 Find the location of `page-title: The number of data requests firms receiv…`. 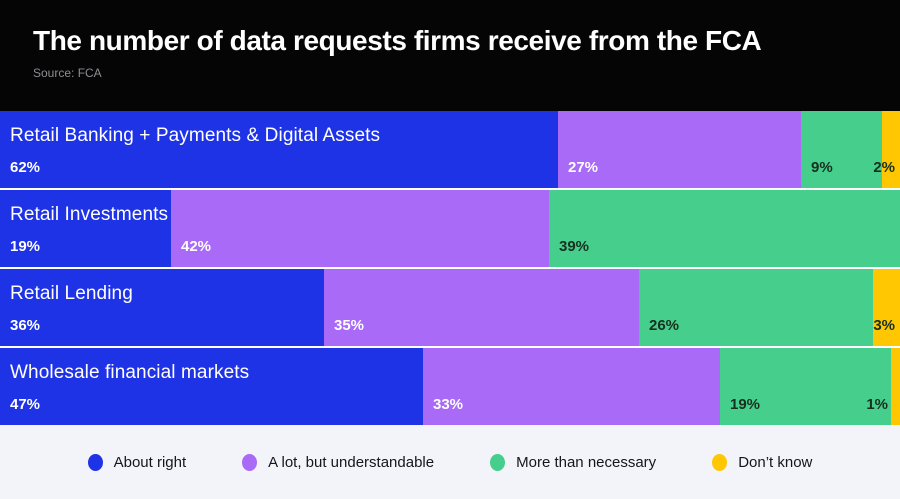

page-title: The number of data requests firms receiv… is located at coordinates (397, 40).